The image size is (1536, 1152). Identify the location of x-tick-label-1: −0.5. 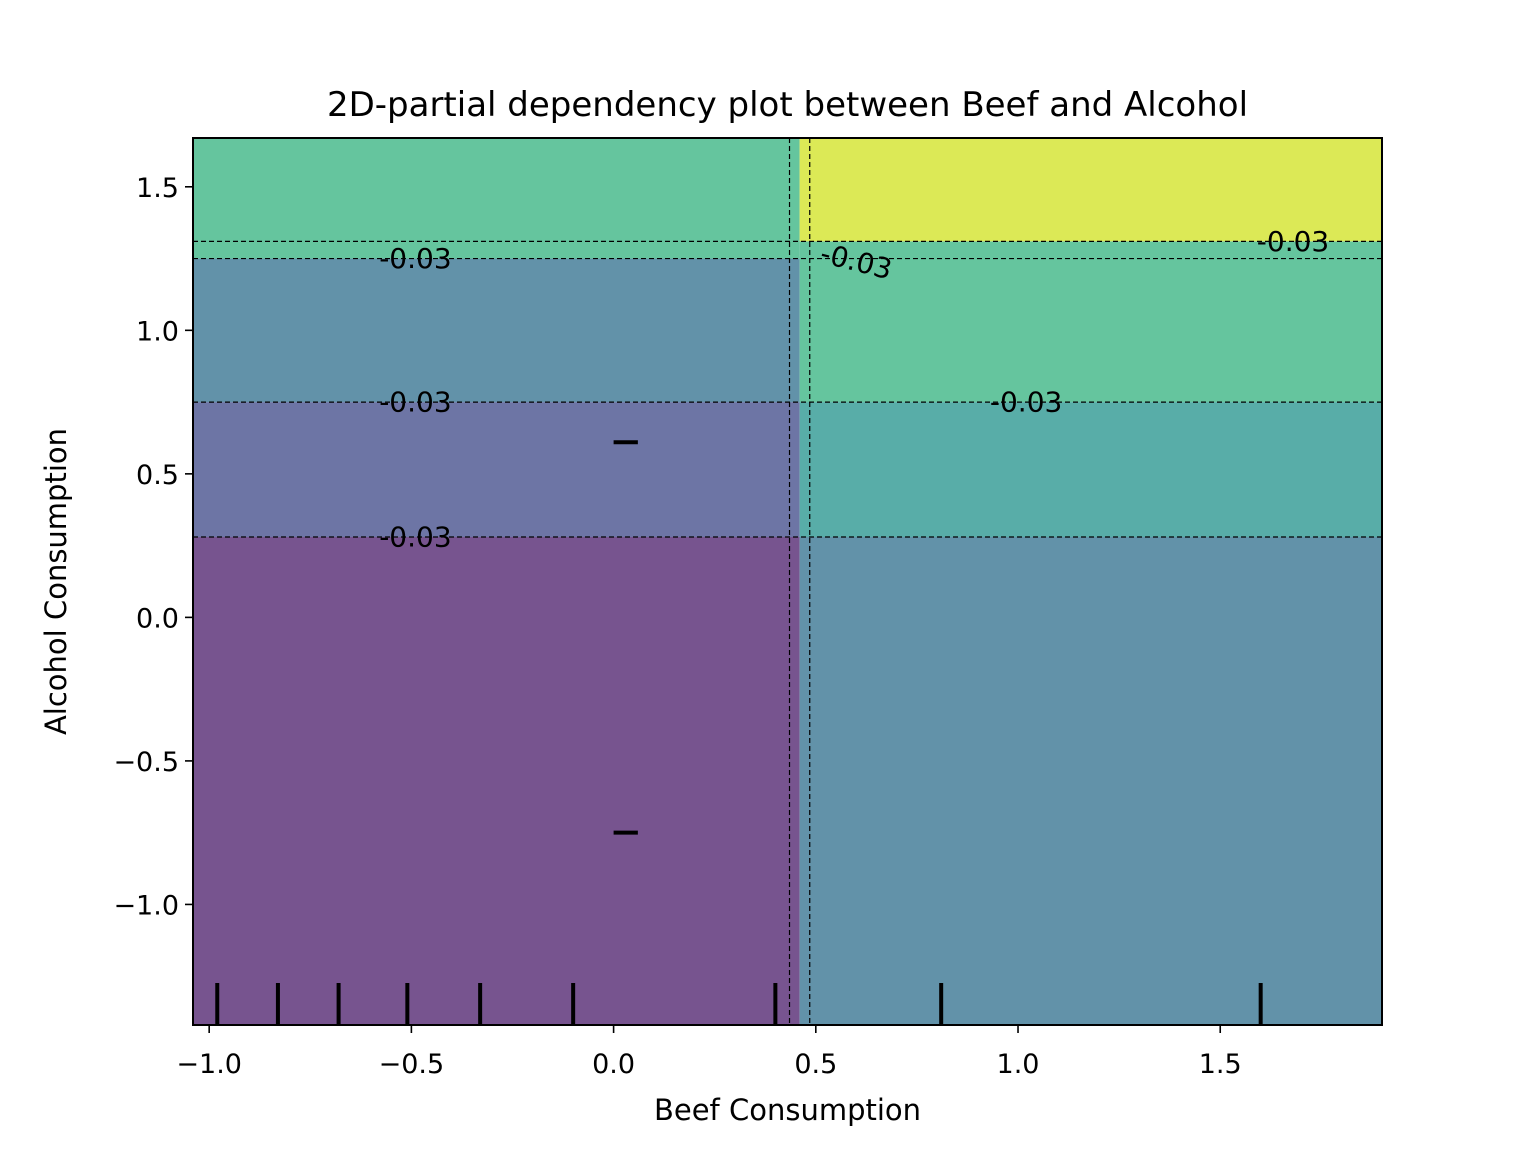
(412, 1064).